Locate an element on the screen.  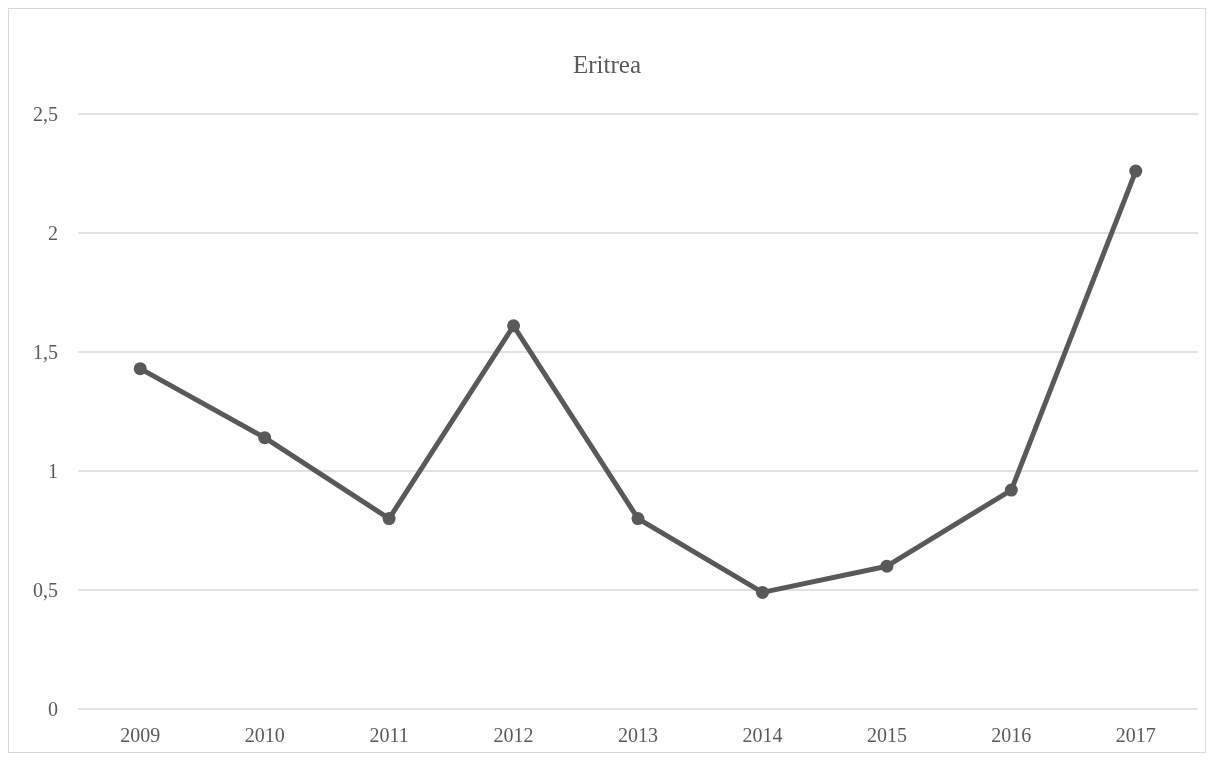
y-tick-label: 0 is located at coordinates (53, 709).